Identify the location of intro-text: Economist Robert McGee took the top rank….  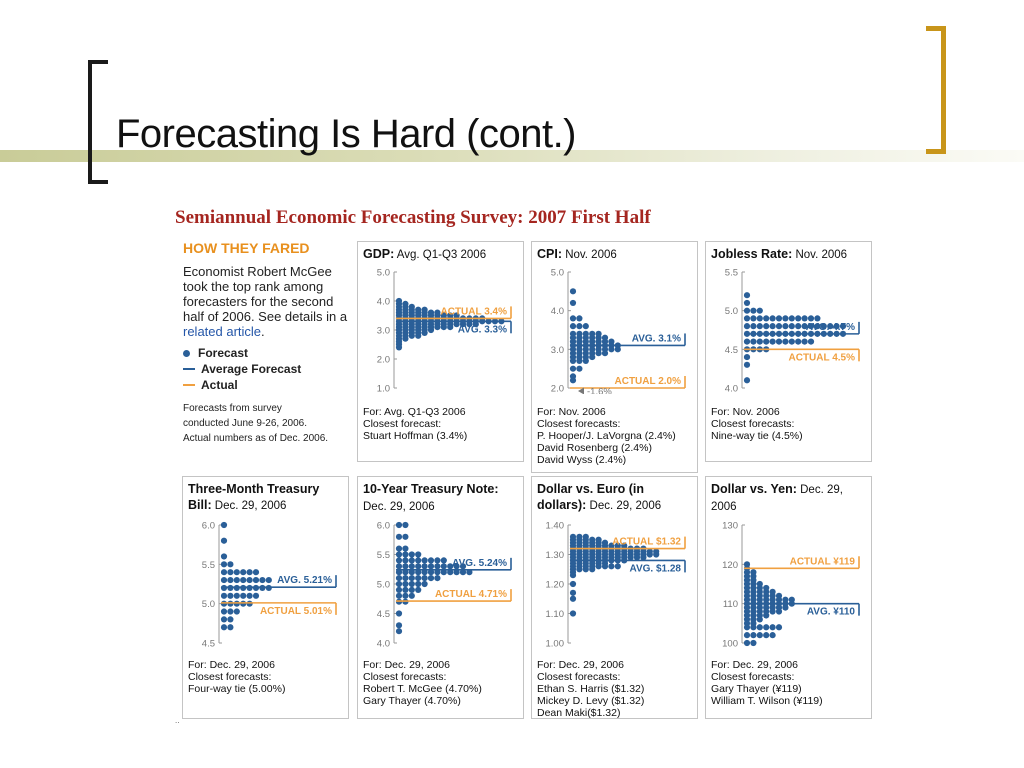
(265, 294).